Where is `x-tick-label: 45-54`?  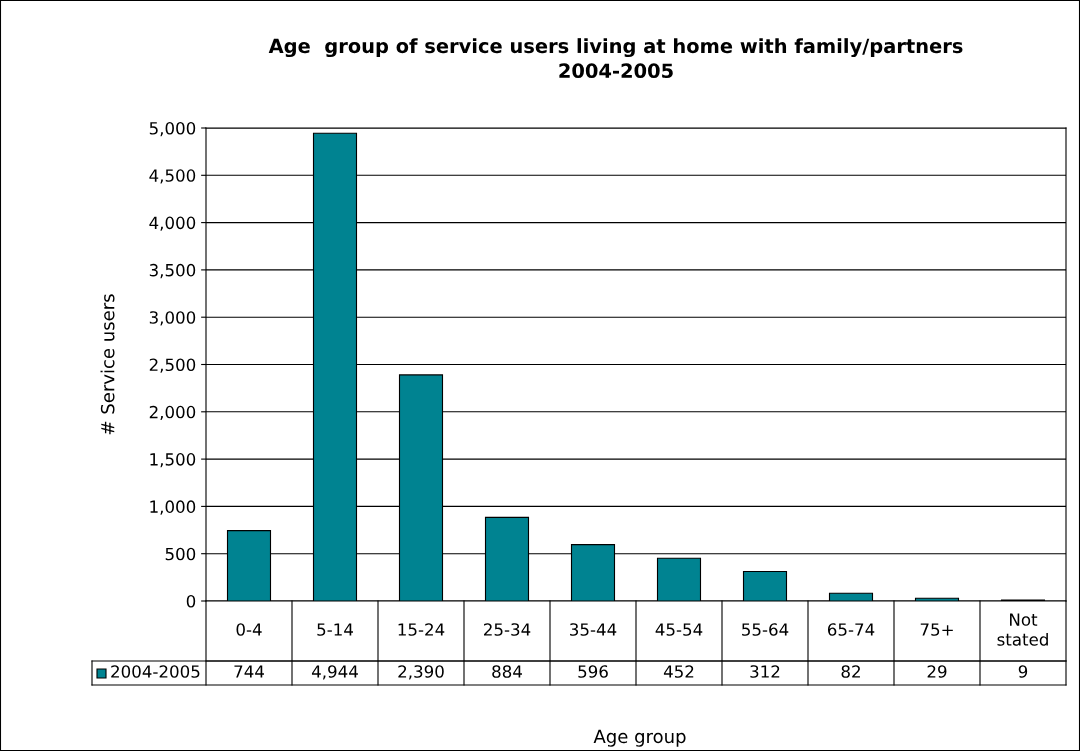 x-tick-label: 45-54 is located at coordinates (679, 629).